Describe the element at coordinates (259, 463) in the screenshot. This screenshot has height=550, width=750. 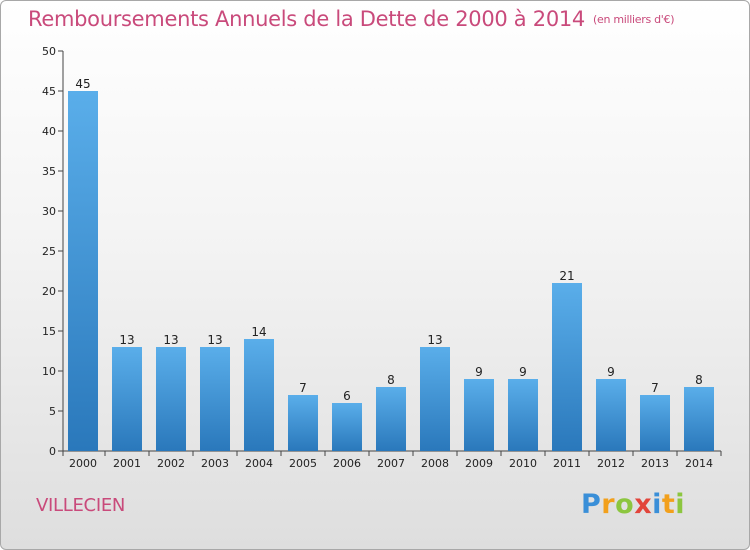
I see `x-tick-label: 2004` at that location.